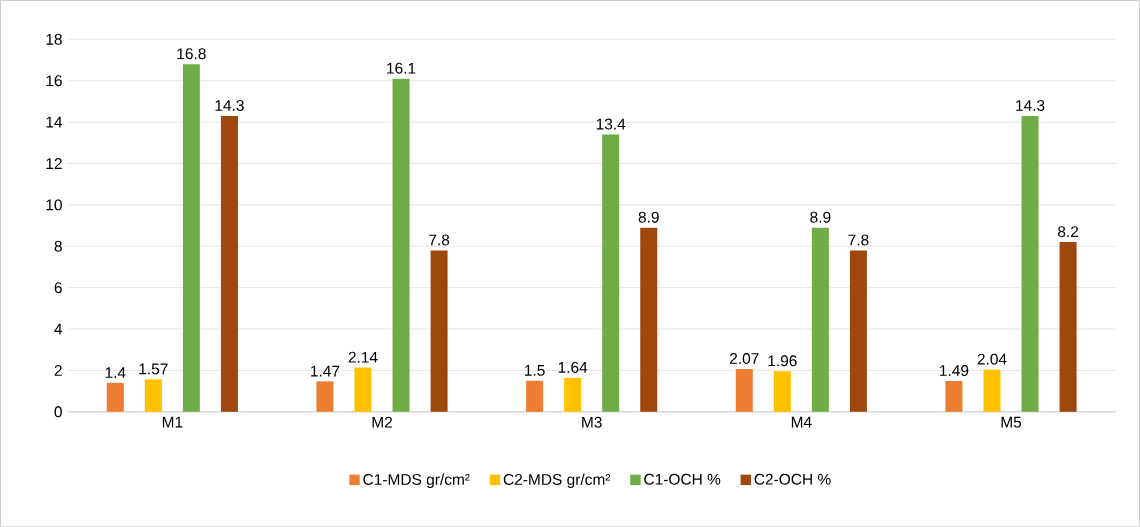 Image resolution: width=1140 pixels, height=527 pixels. I want to click on x-tick-label: M3, so click(592, 422).